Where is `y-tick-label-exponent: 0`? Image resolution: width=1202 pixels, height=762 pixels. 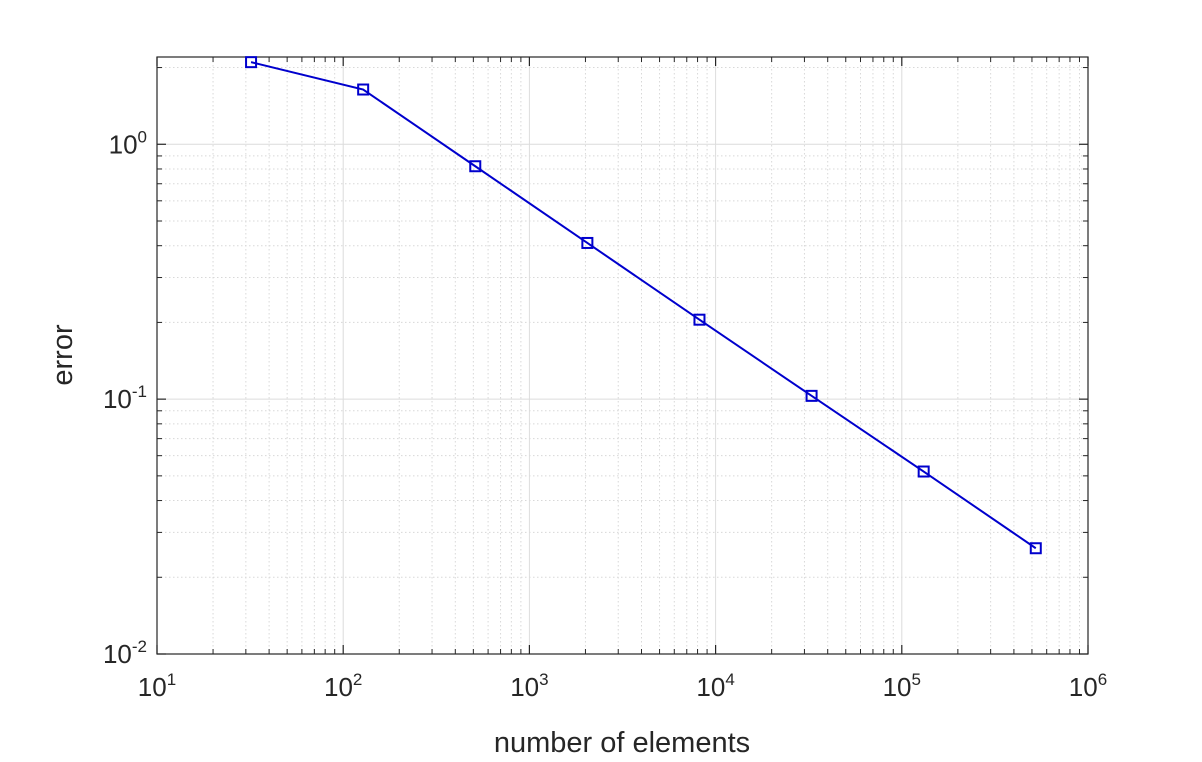 y-tick-label-exponent: 0 is located at coordinates (142, 136).